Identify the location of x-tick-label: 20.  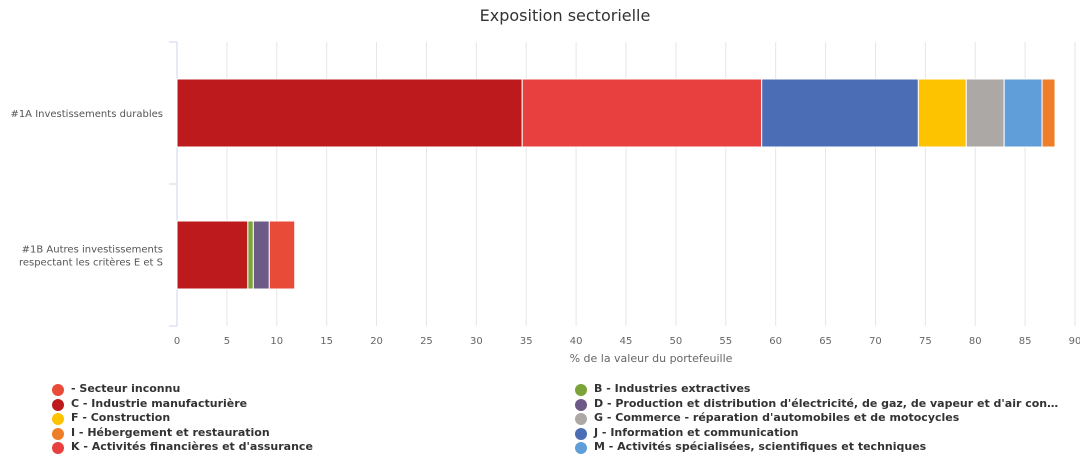
(376, 341).